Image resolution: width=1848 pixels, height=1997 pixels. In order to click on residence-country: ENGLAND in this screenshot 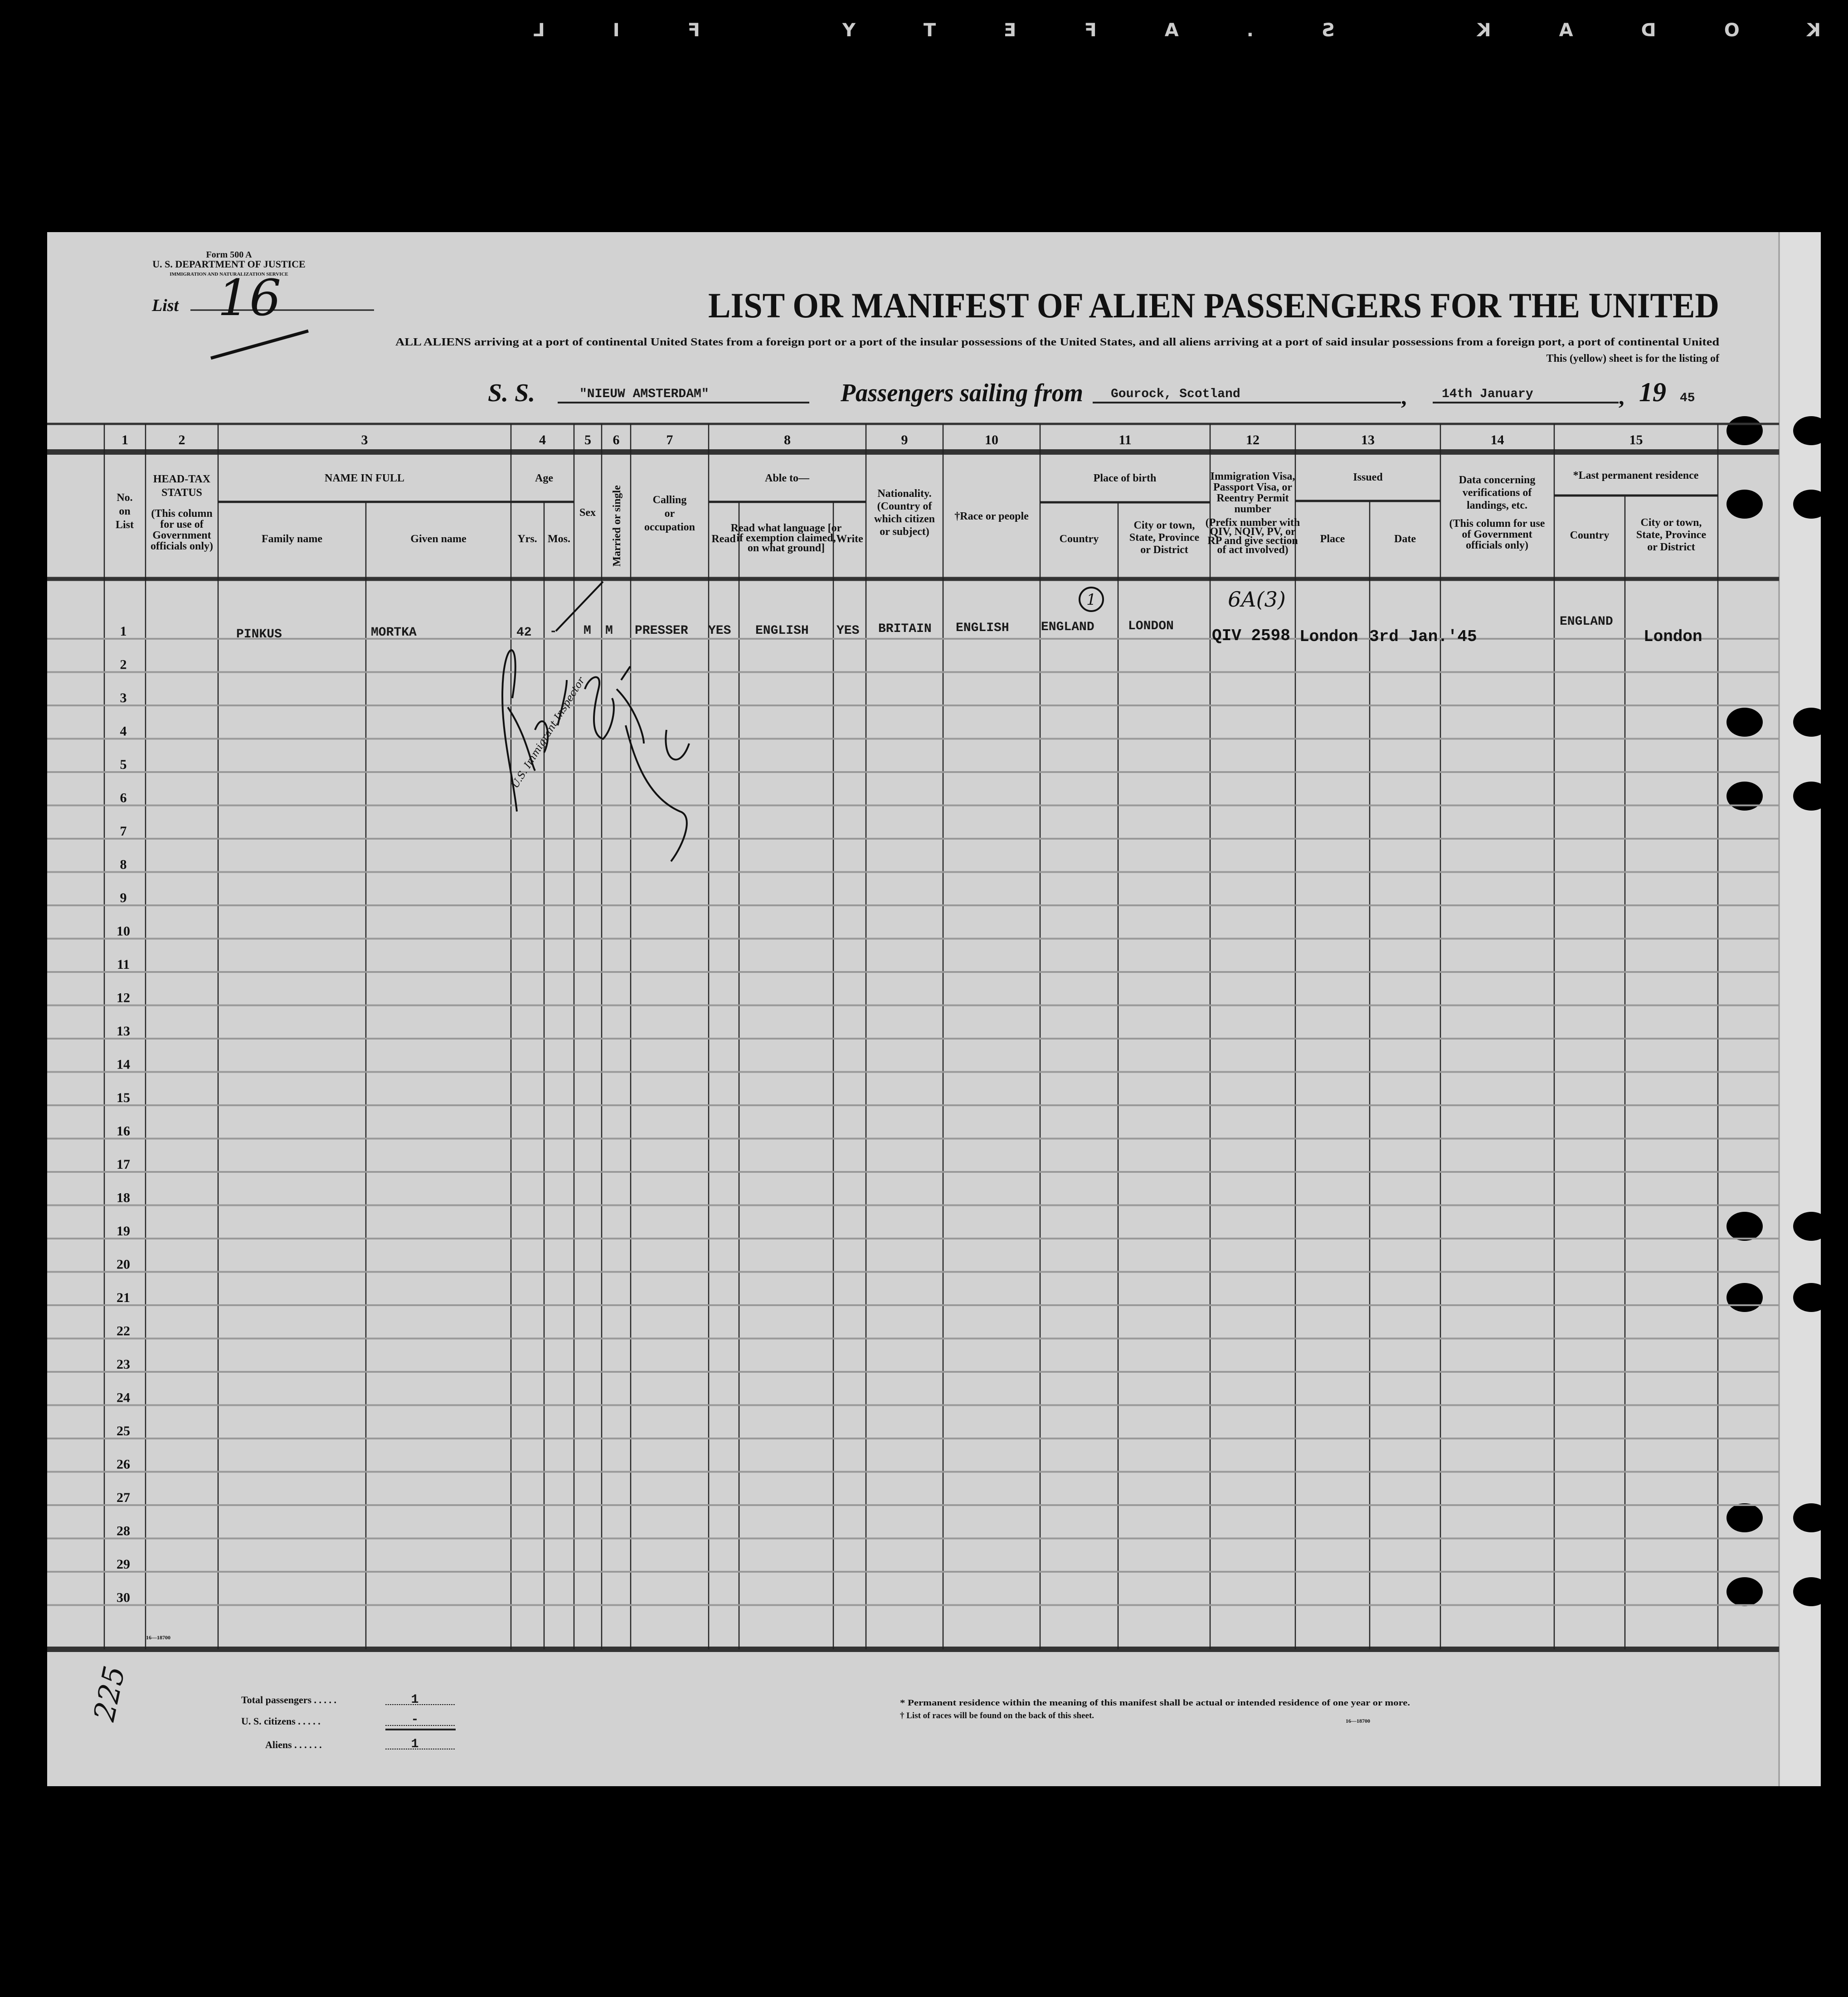, I will do `click(1586, 622)`.